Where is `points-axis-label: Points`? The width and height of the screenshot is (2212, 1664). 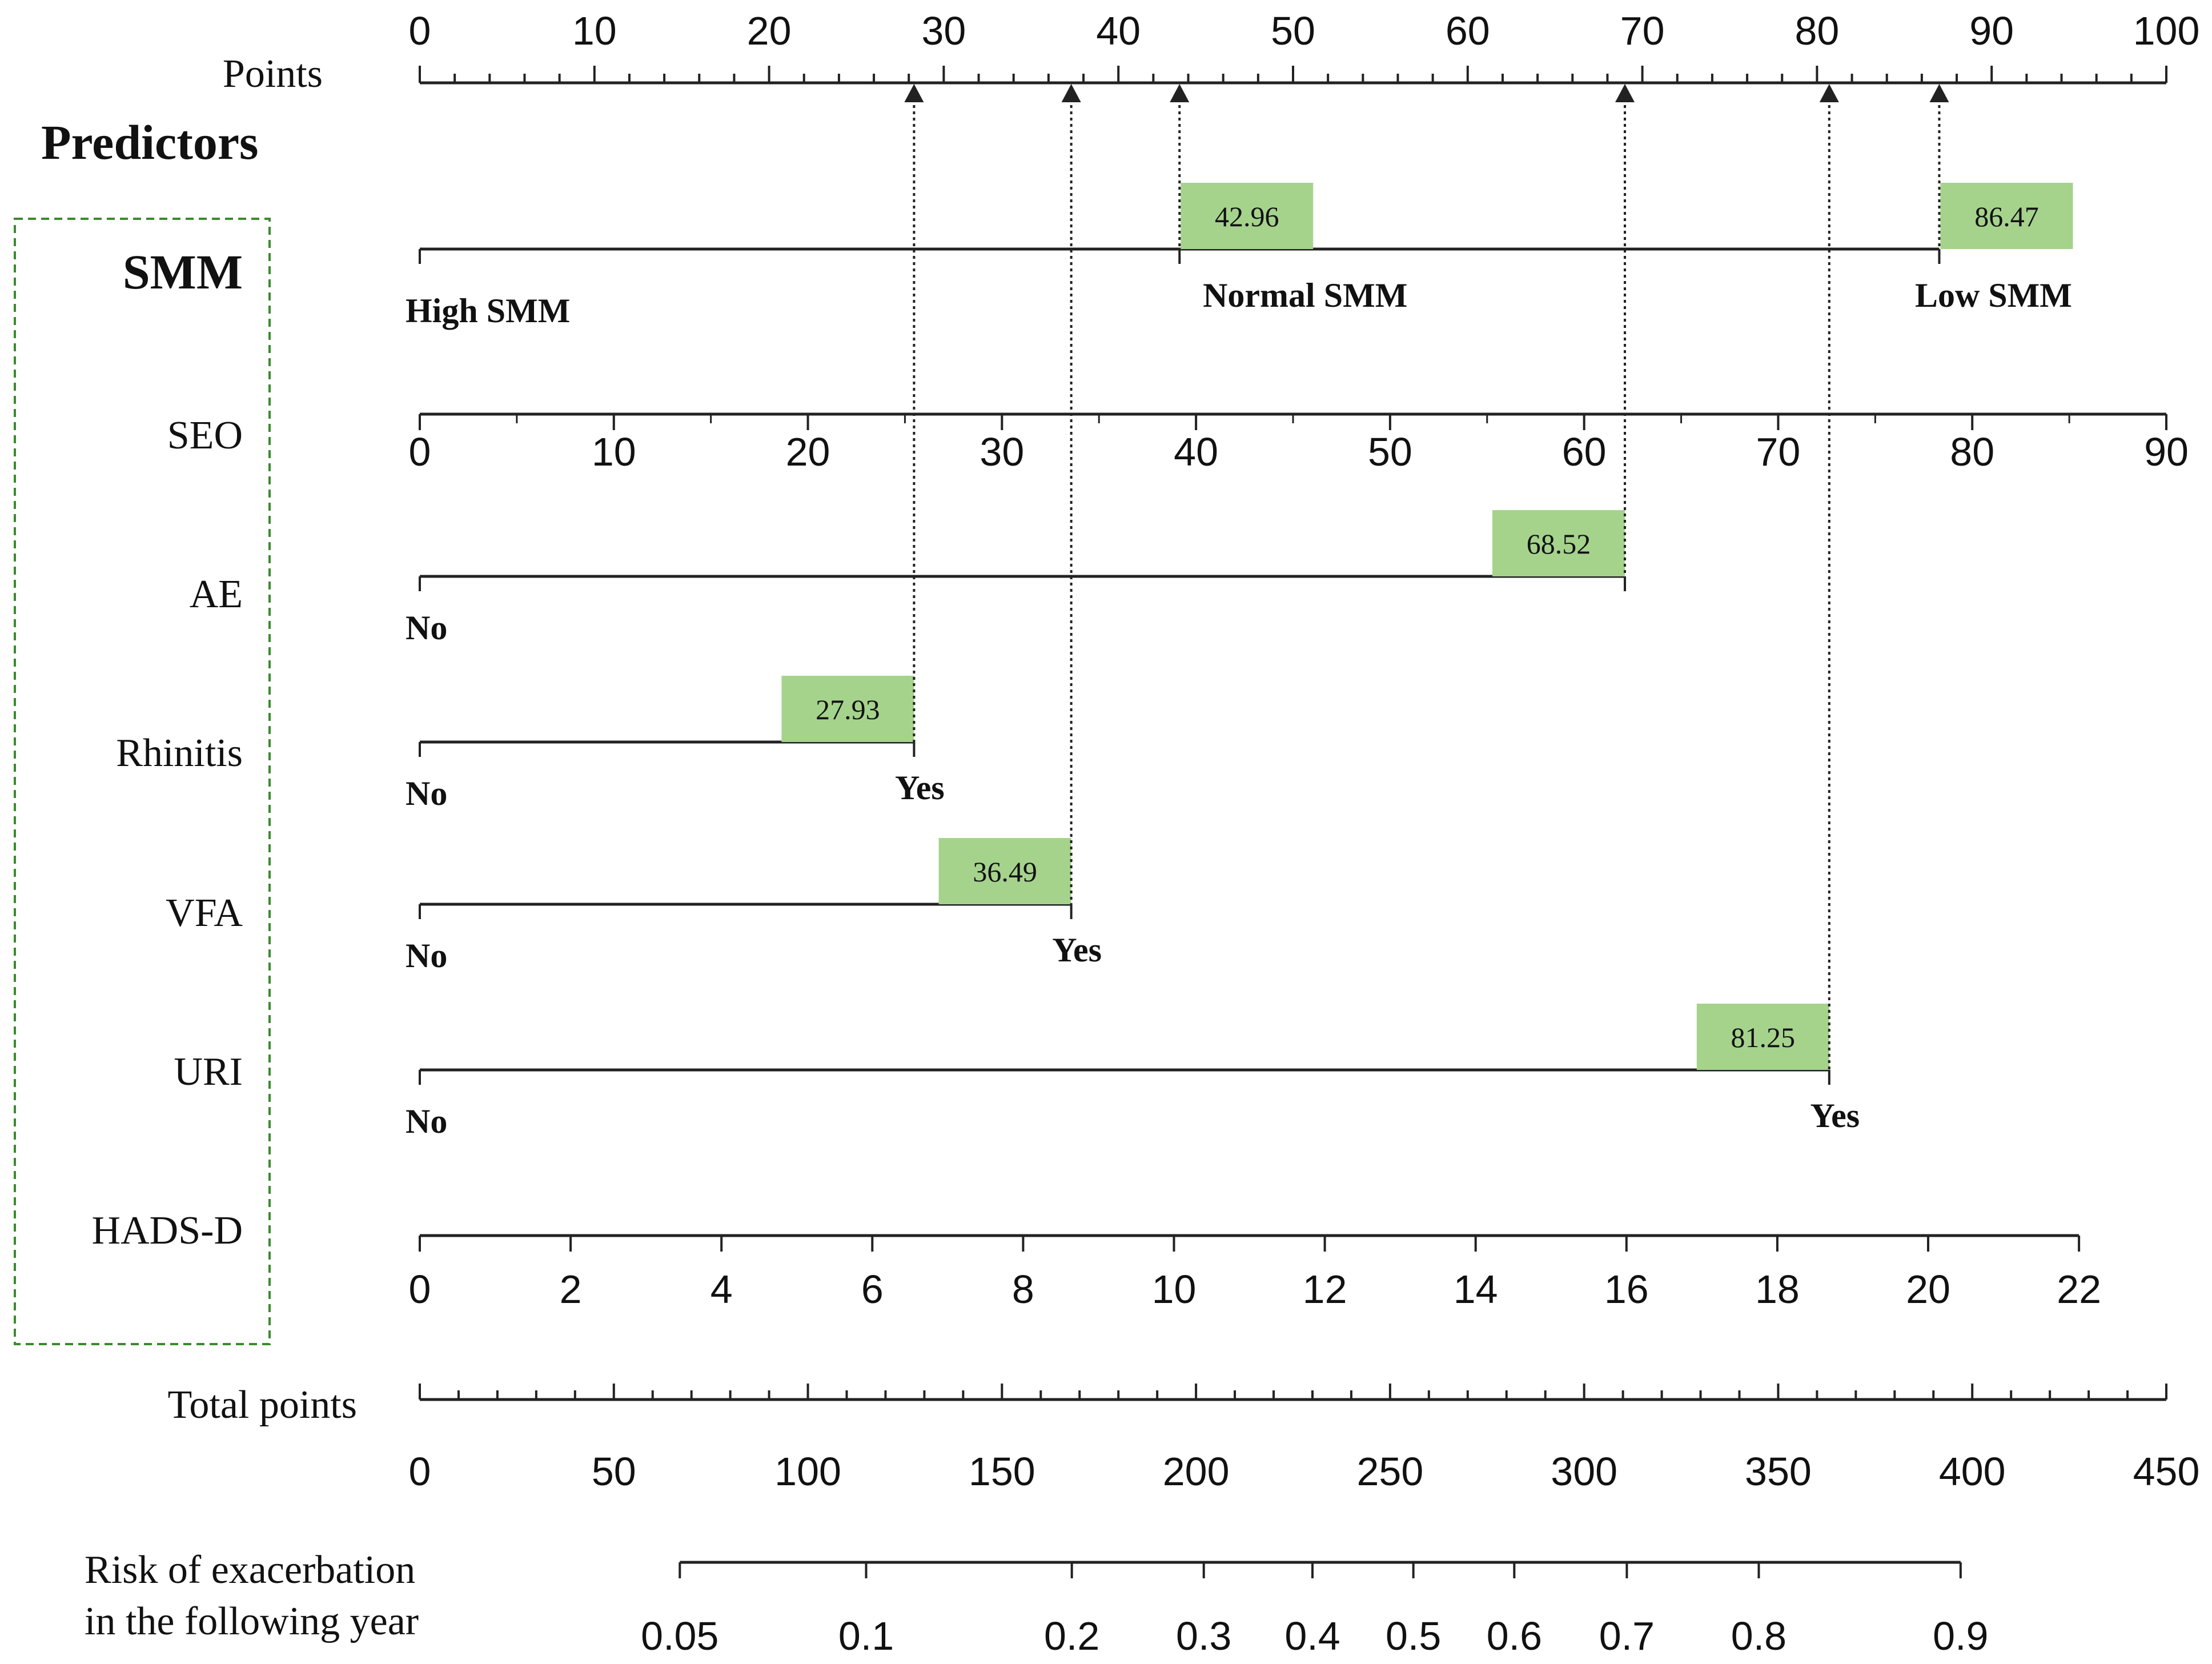
points-axis-label: Points is located at coordinates (273, 74).